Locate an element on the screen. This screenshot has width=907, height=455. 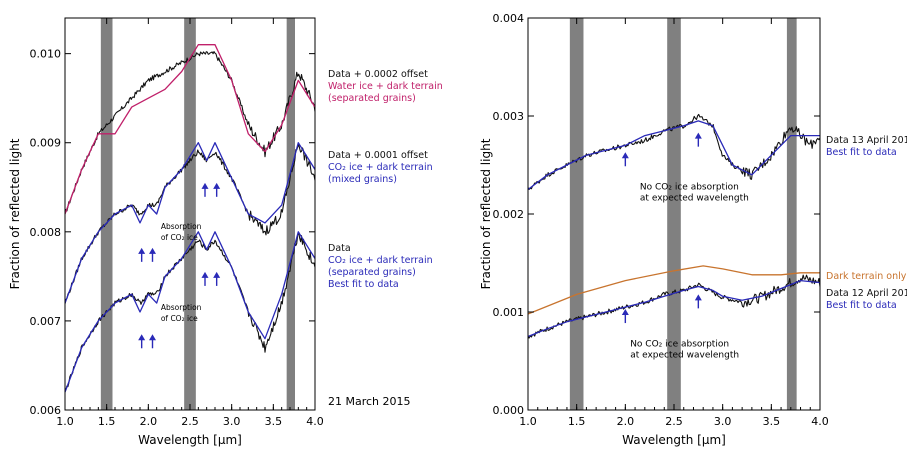
legend-entry: Data + 0.0001 offset is located at coordinates (378, 155).